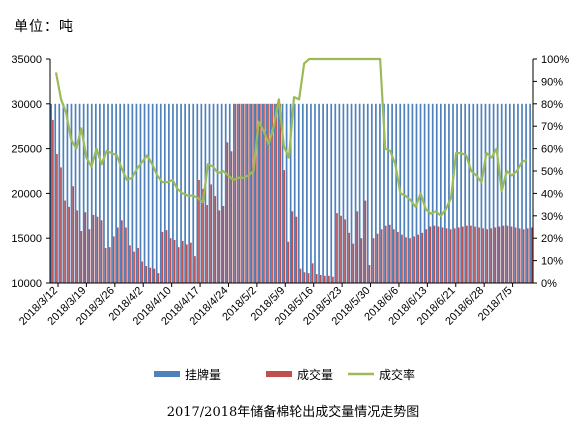  What do you see at coordinates (552, 105) in the screenshot?
I see `y2-tick-label: 80%` at bounding box center [552, 105].